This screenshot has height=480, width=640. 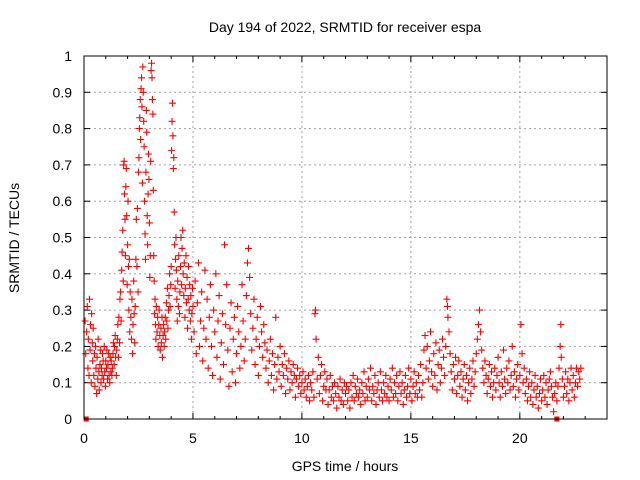 What do you see at coordinates (63, 346) in the screenshot?
I see `y-tick-label: 0.2` at bounding box center [63, 346].